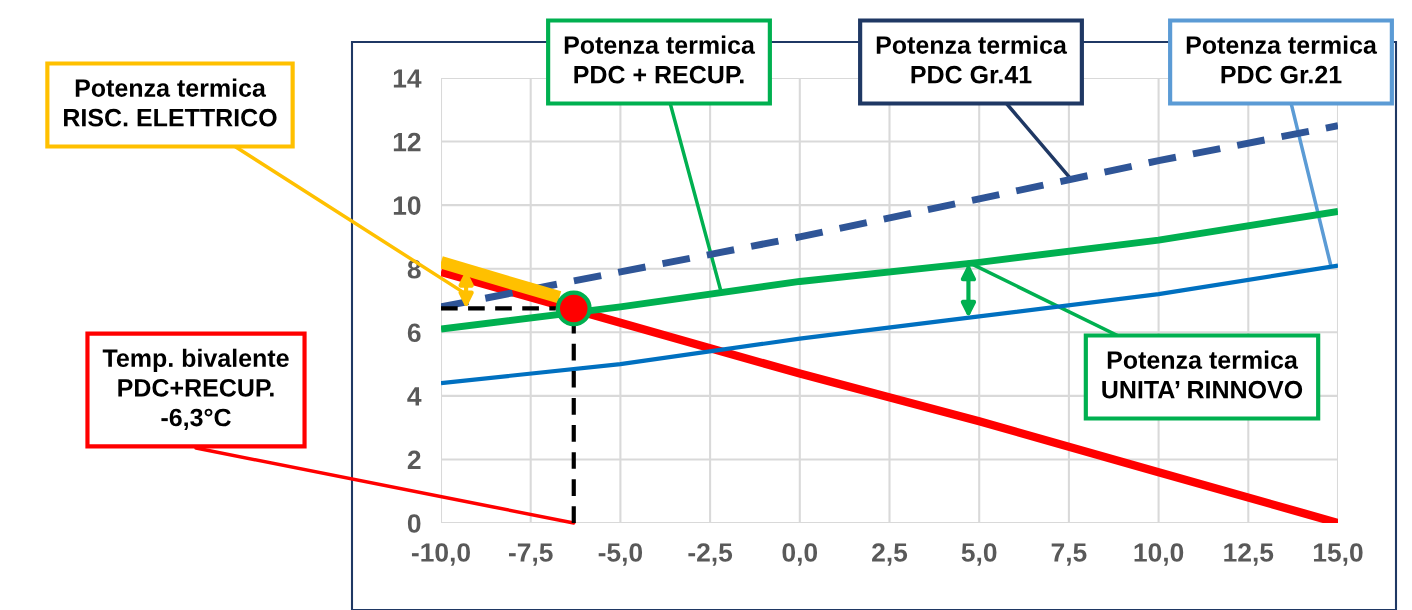  Describe the element at coordinates (531, 554) in the screenshot. I see `x-tick-label: -7,5` at that location.